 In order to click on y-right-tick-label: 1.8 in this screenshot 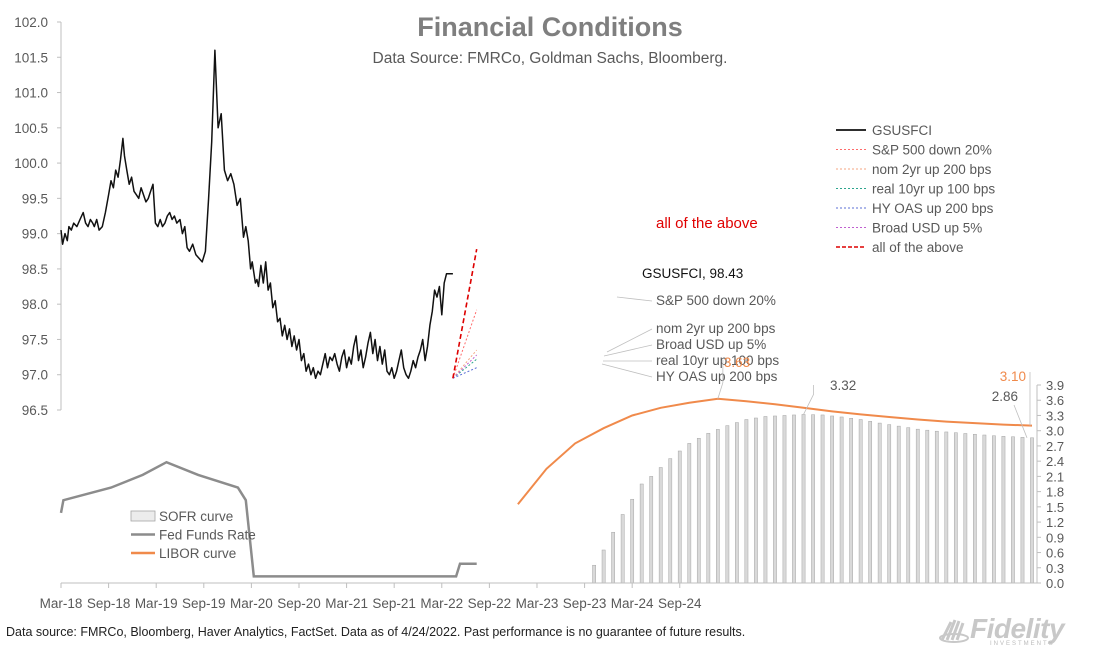, I will do `click(1055, 492)`.